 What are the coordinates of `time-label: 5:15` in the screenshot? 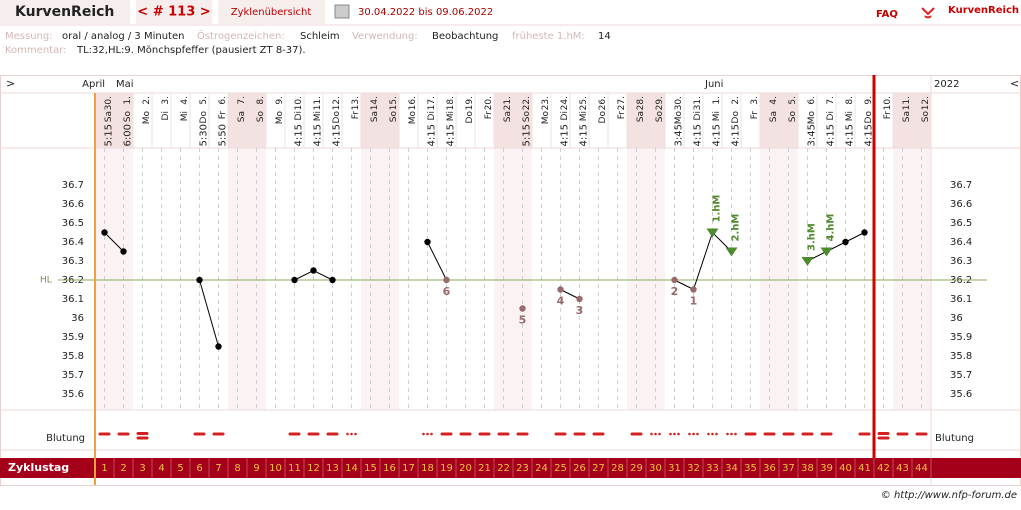 It's located at (527, 135).